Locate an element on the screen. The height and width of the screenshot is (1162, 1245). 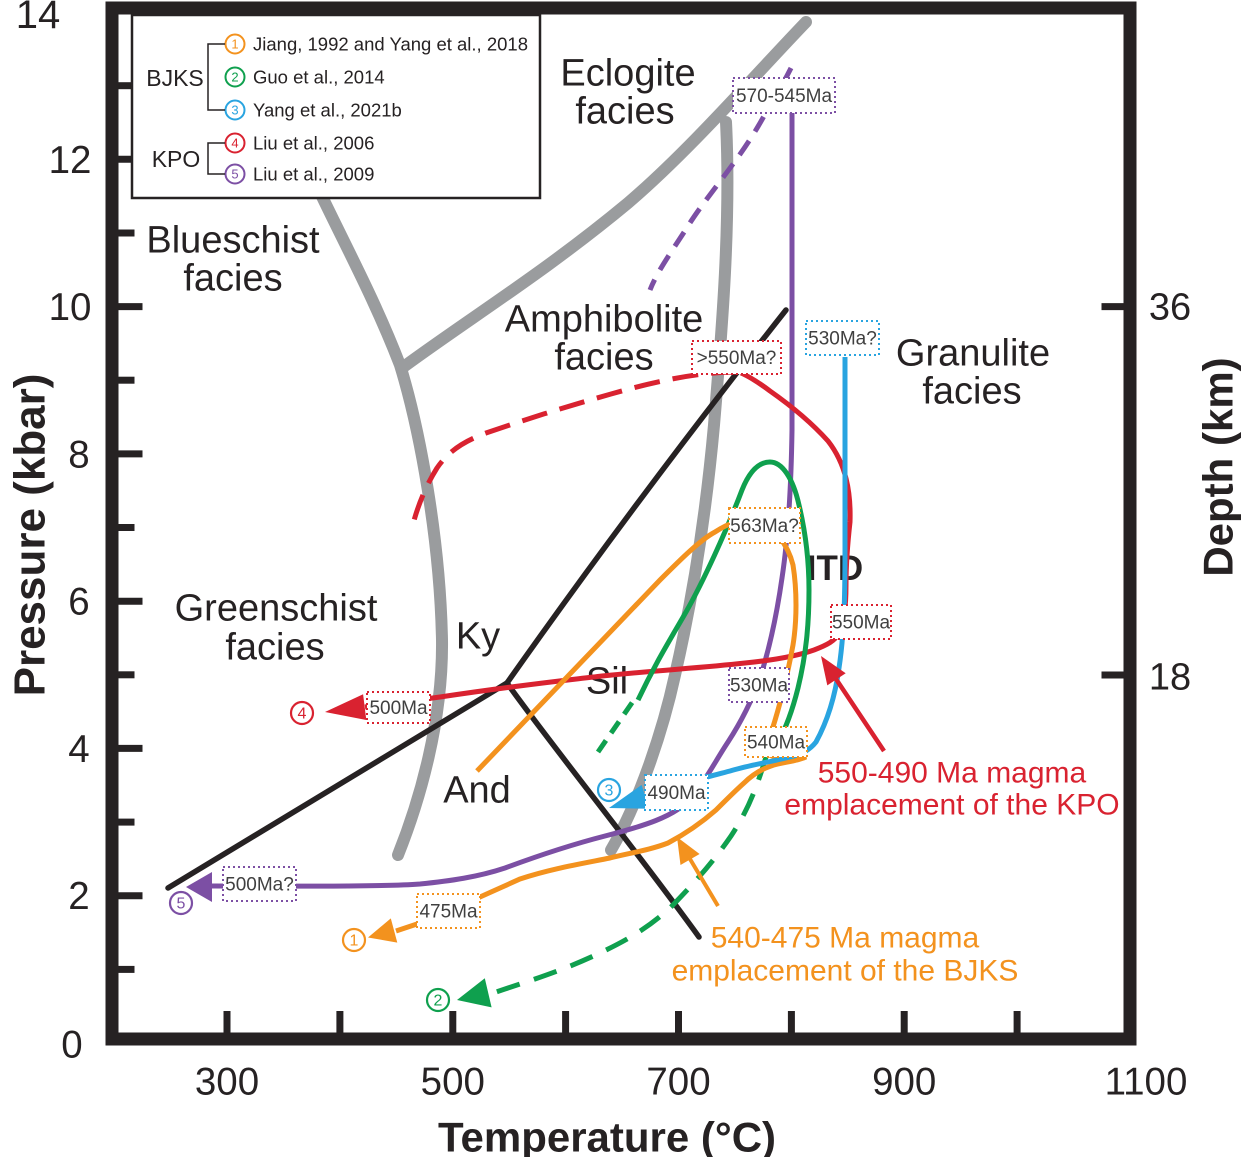
svg-text: 490Ma is located at coordinates (676, 793).